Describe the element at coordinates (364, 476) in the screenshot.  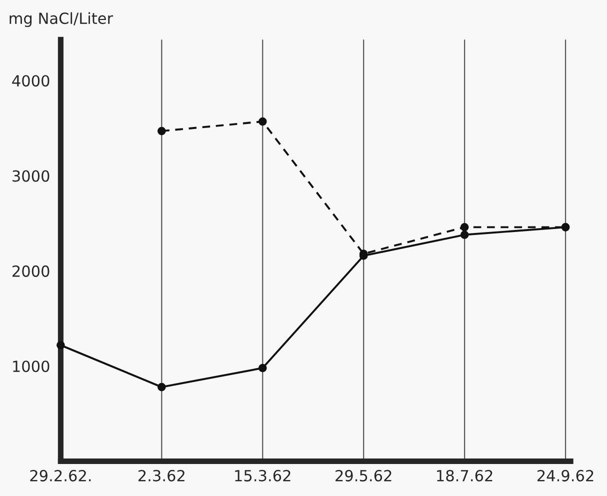
I see `x-tick-label: 29.5.62` at that location.